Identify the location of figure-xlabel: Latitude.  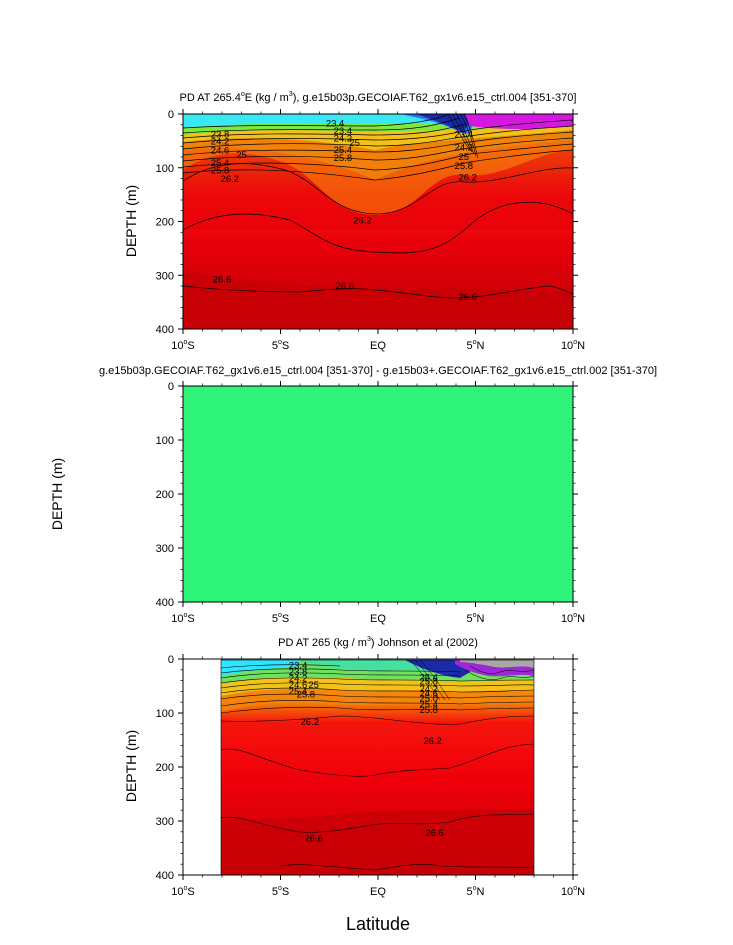
(378, 924).